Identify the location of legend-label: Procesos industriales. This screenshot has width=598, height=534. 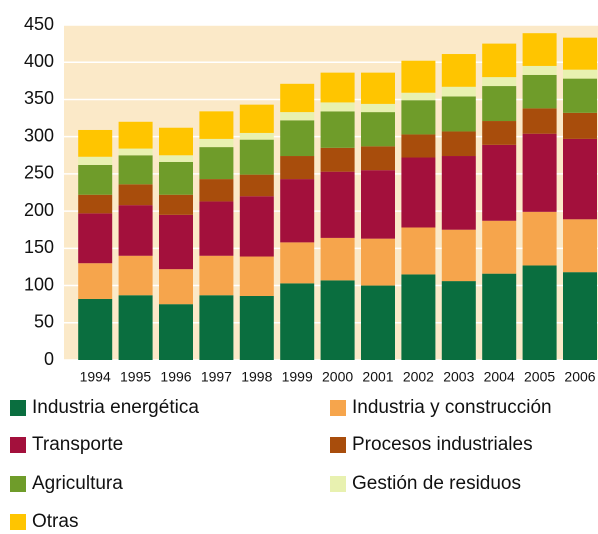
(442, 444).